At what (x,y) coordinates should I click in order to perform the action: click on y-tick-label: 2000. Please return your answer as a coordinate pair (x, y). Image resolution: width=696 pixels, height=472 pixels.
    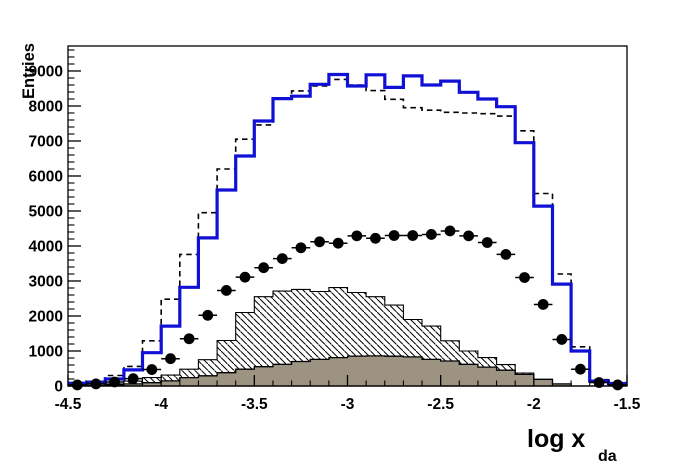
    Looking at the image, I should click on (46, 316).